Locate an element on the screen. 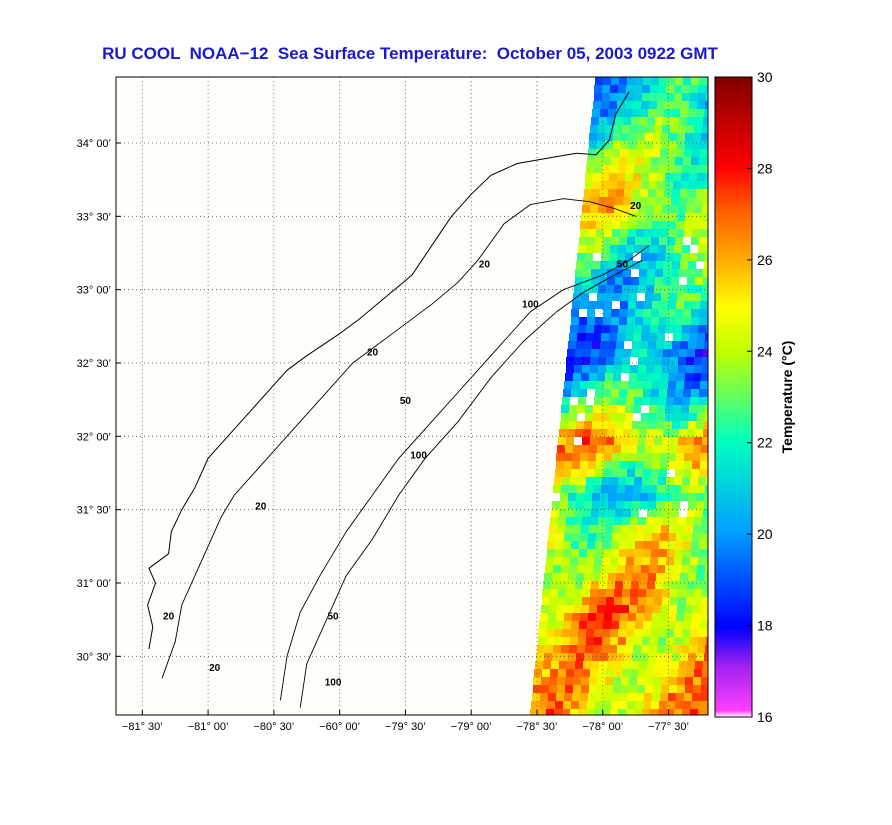 The image size is (892, 825). longitude-tick-label: −79° 00’ is located at coordinates (471, 727).